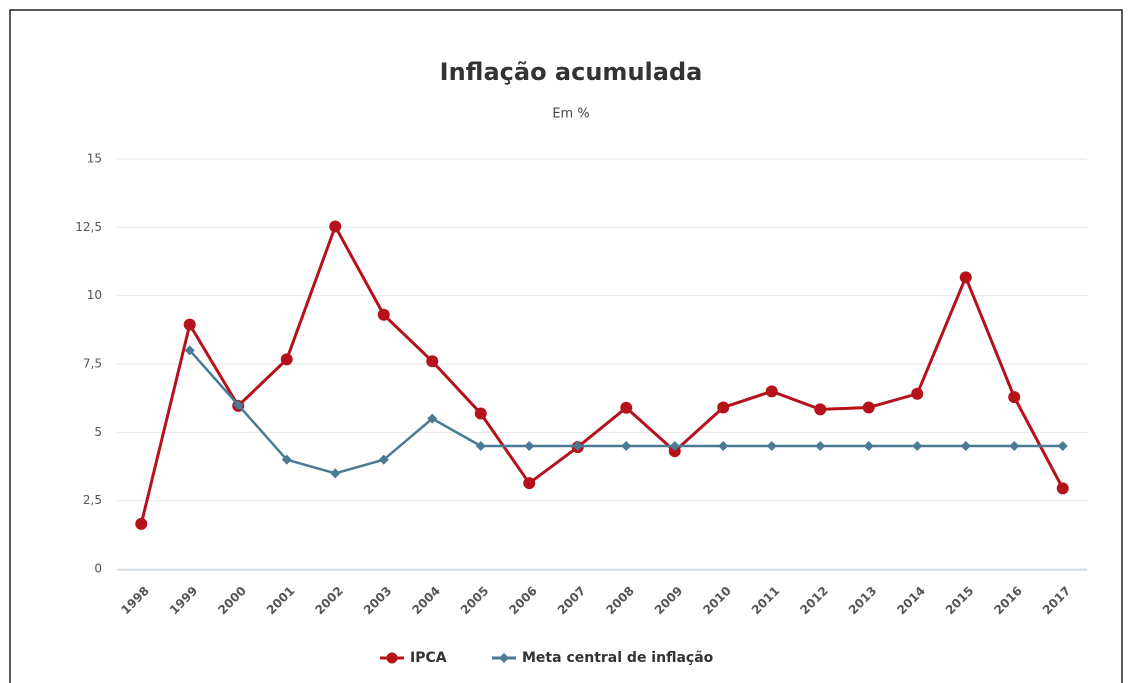 The width and height of the screenshot is (1133, 683). Describe the element at coordinates (911, 601) in the screenshot. I see `x-tick-label: 2014` at that location.